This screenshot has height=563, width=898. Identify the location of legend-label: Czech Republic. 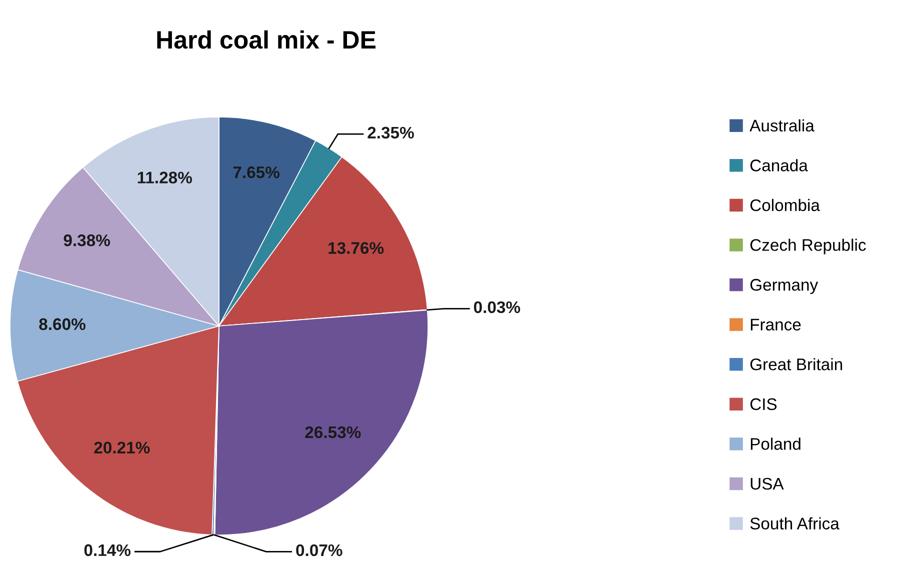
(808, 246).